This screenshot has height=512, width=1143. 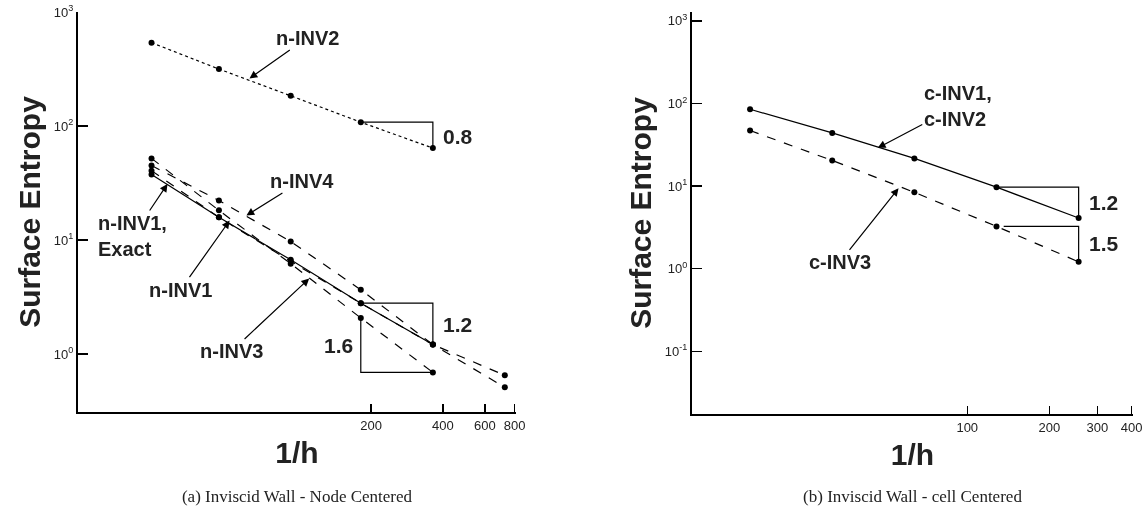 What do you see at coordinates (181, 290) in the screenshot?
I see `annotation: n-INV1` at bounding box center [181, 290].